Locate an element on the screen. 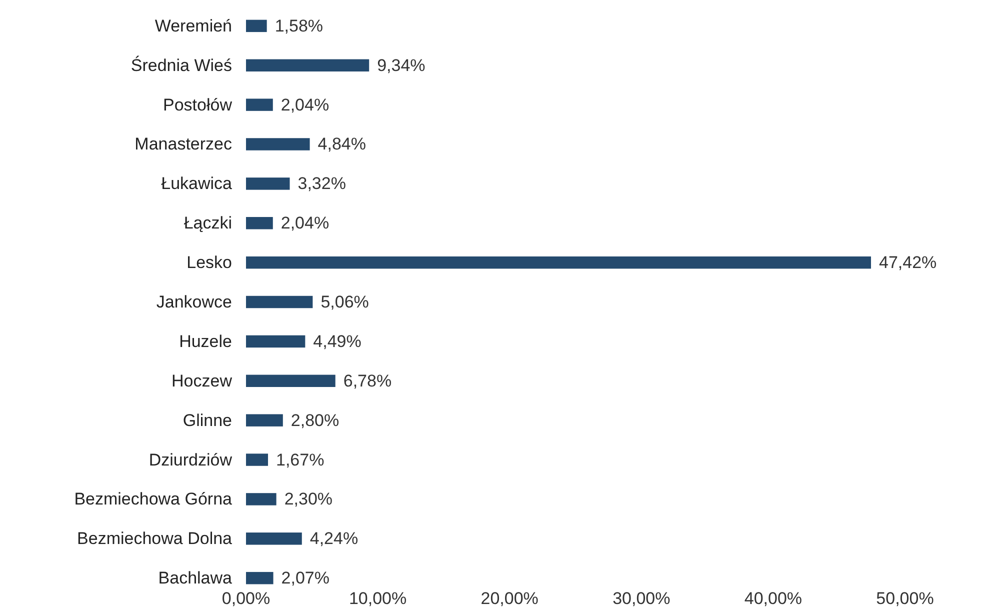  x-tick-label: 0,00% is located at coordinates (246, 598).